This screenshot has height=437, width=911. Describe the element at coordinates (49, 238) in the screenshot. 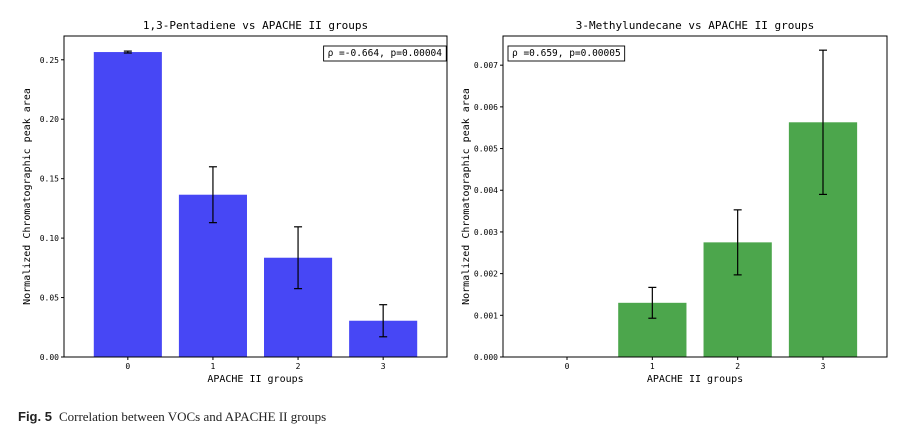

I see `y-tick-label: 0.10` at that location.